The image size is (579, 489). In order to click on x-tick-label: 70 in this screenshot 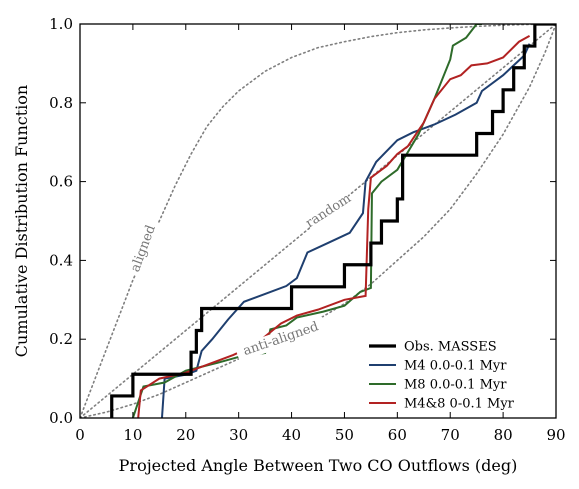, I will do `click(450, 435)`.